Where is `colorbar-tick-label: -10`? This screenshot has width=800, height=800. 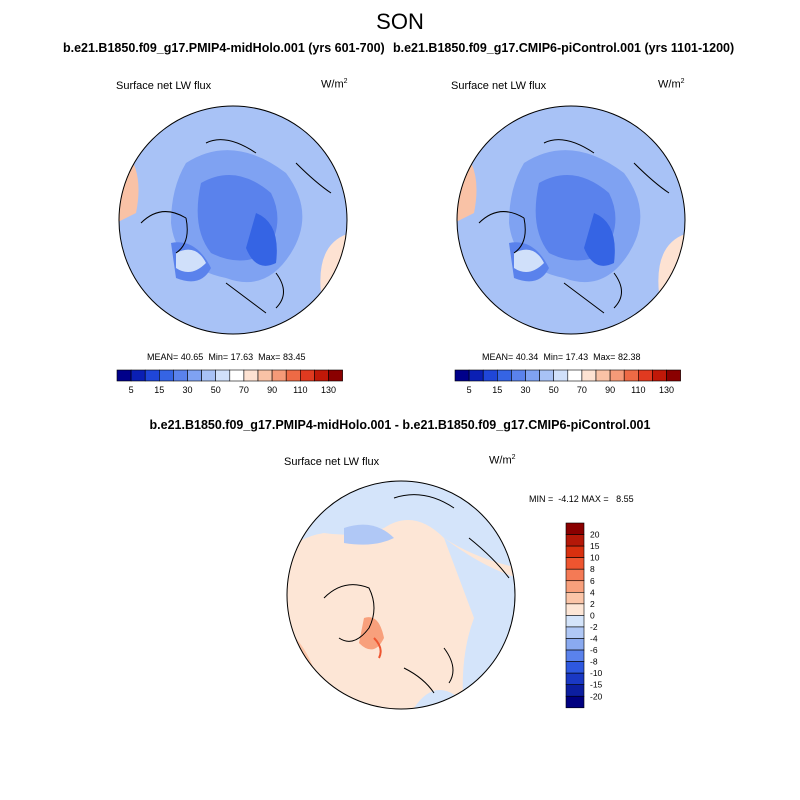
colorbar-tick-label: -10 is located at coordinates (596, 673).